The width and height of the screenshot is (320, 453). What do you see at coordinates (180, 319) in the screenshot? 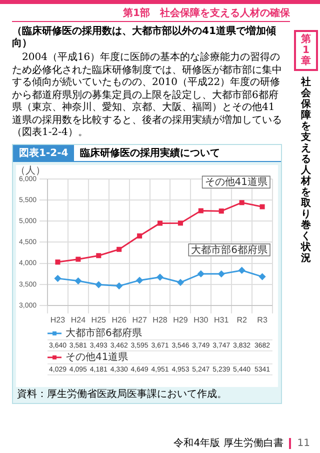
I see `x-tick-label: H29` at bounding box center [180, 319].